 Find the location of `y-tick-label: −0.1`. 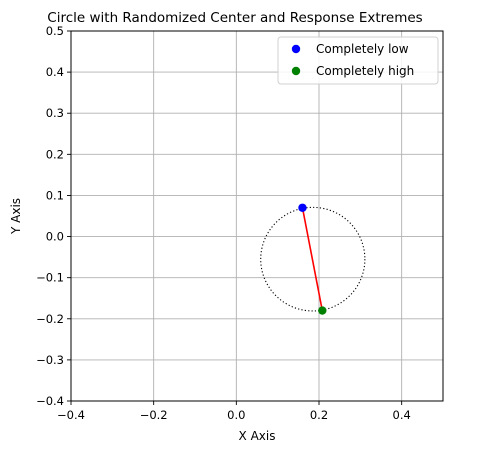

y-tick-label: −0.1 is located at coordinates (50, 278).